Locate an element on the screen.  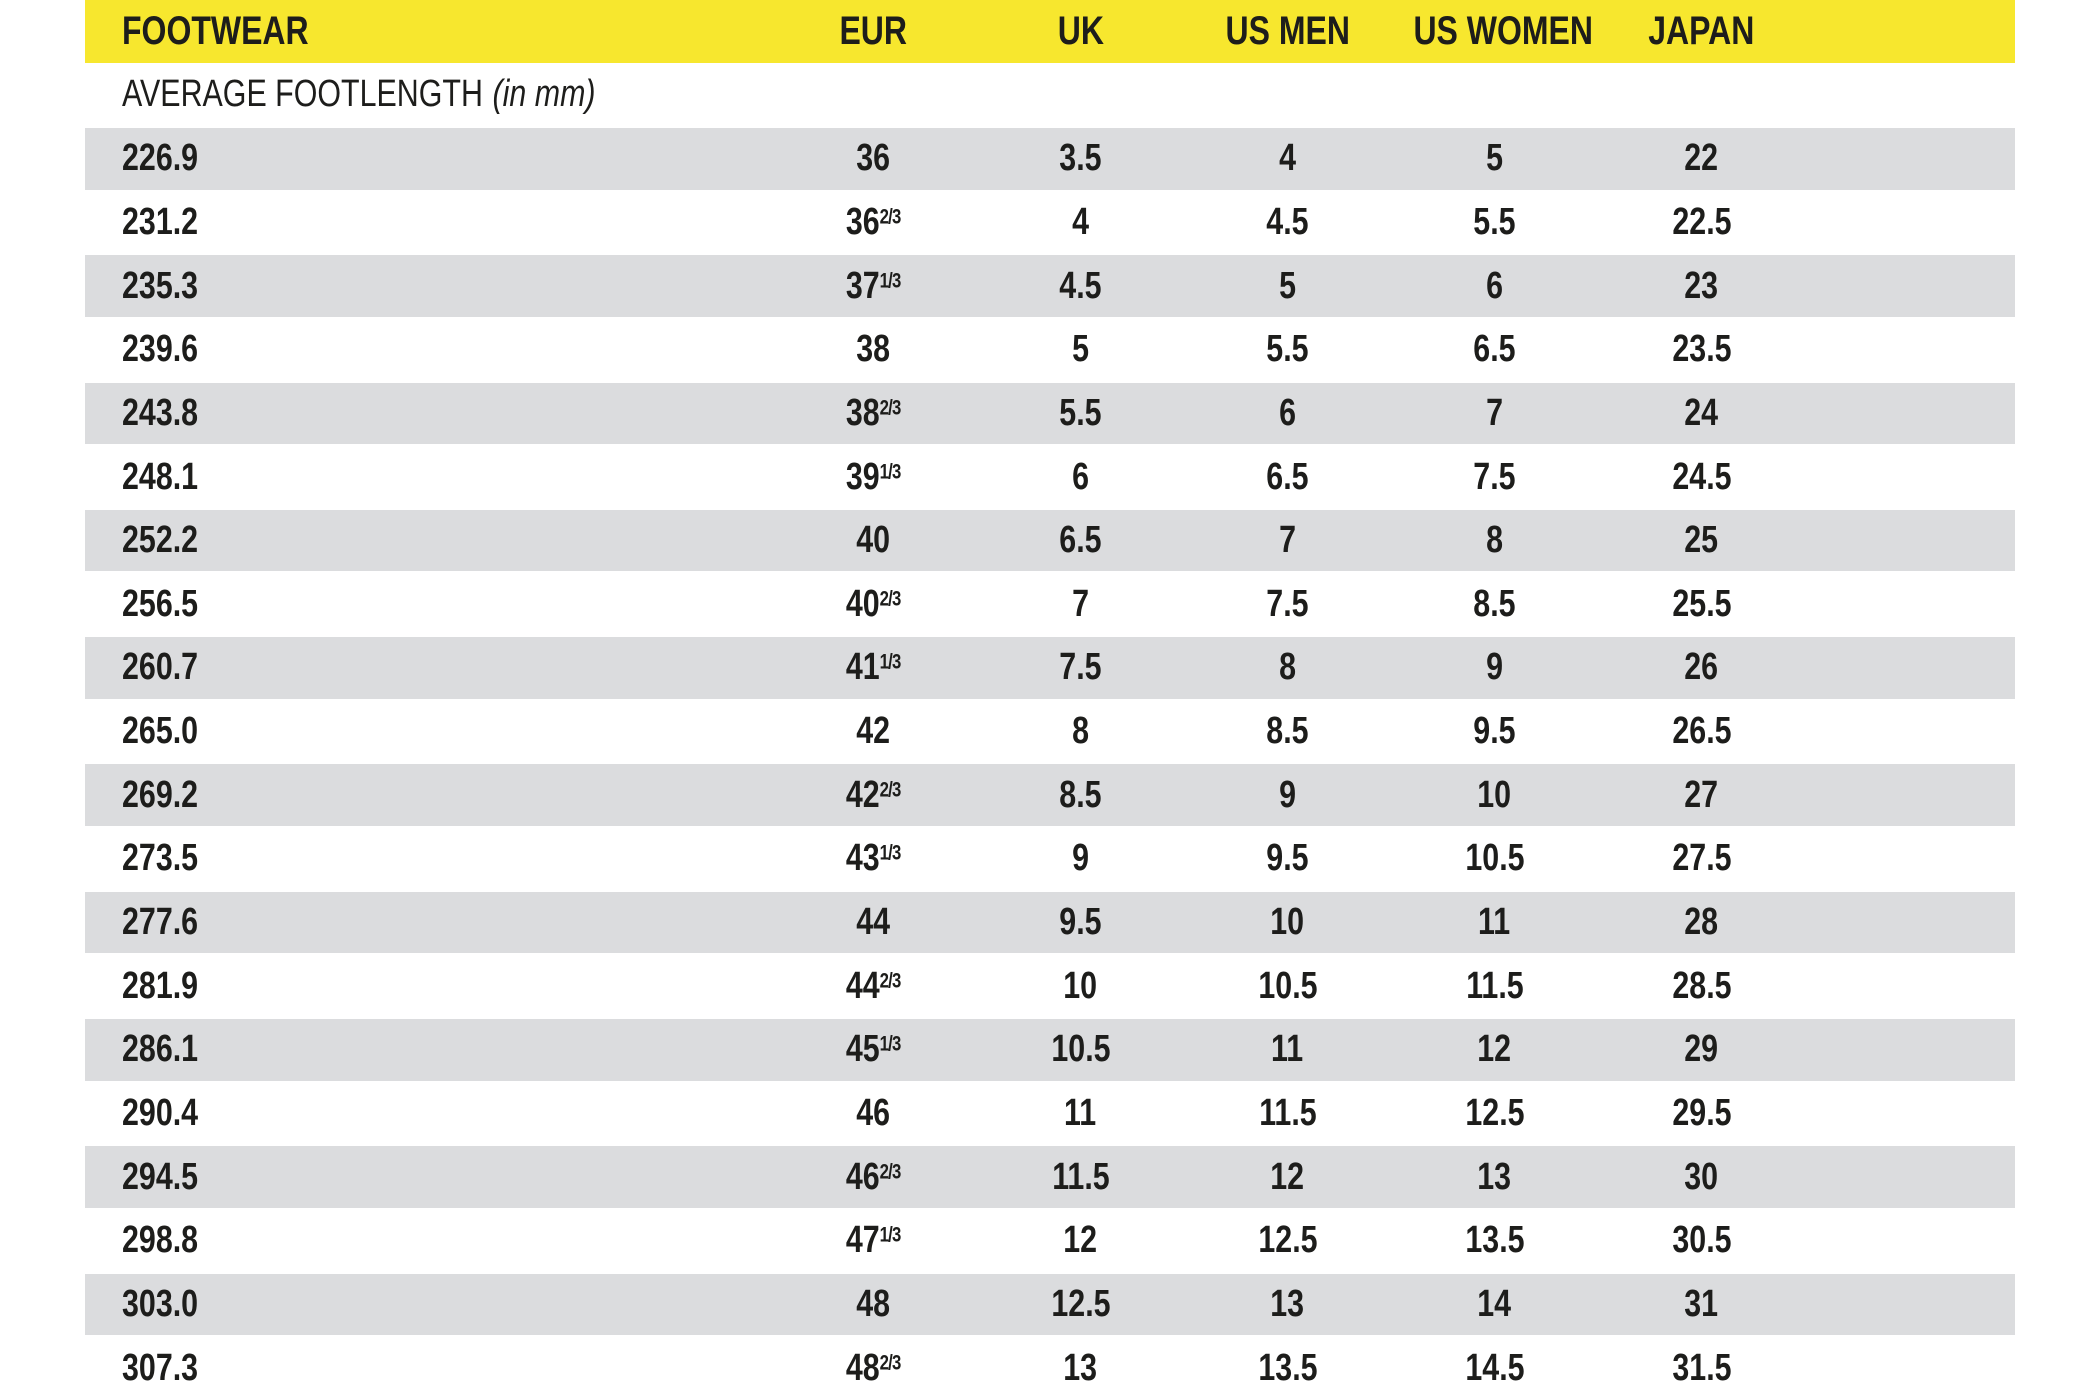
cell-footlength-mm: 303.0 is located at coordinates (427, 1304).